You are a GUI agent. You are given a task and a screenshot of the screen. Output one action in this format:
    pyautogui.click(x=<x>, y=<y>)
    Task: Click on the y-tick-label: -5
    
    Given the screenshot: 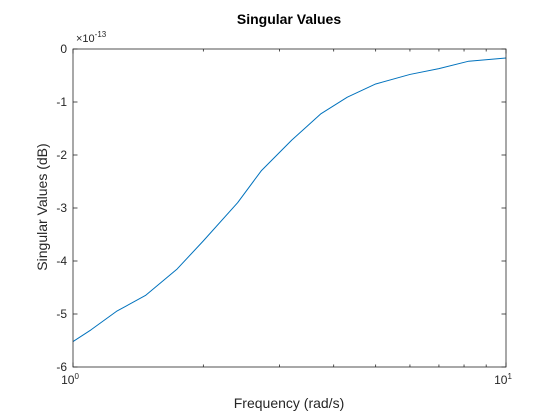 What is the action you would take?
    pyautogui.click(x=61, y=314)
    